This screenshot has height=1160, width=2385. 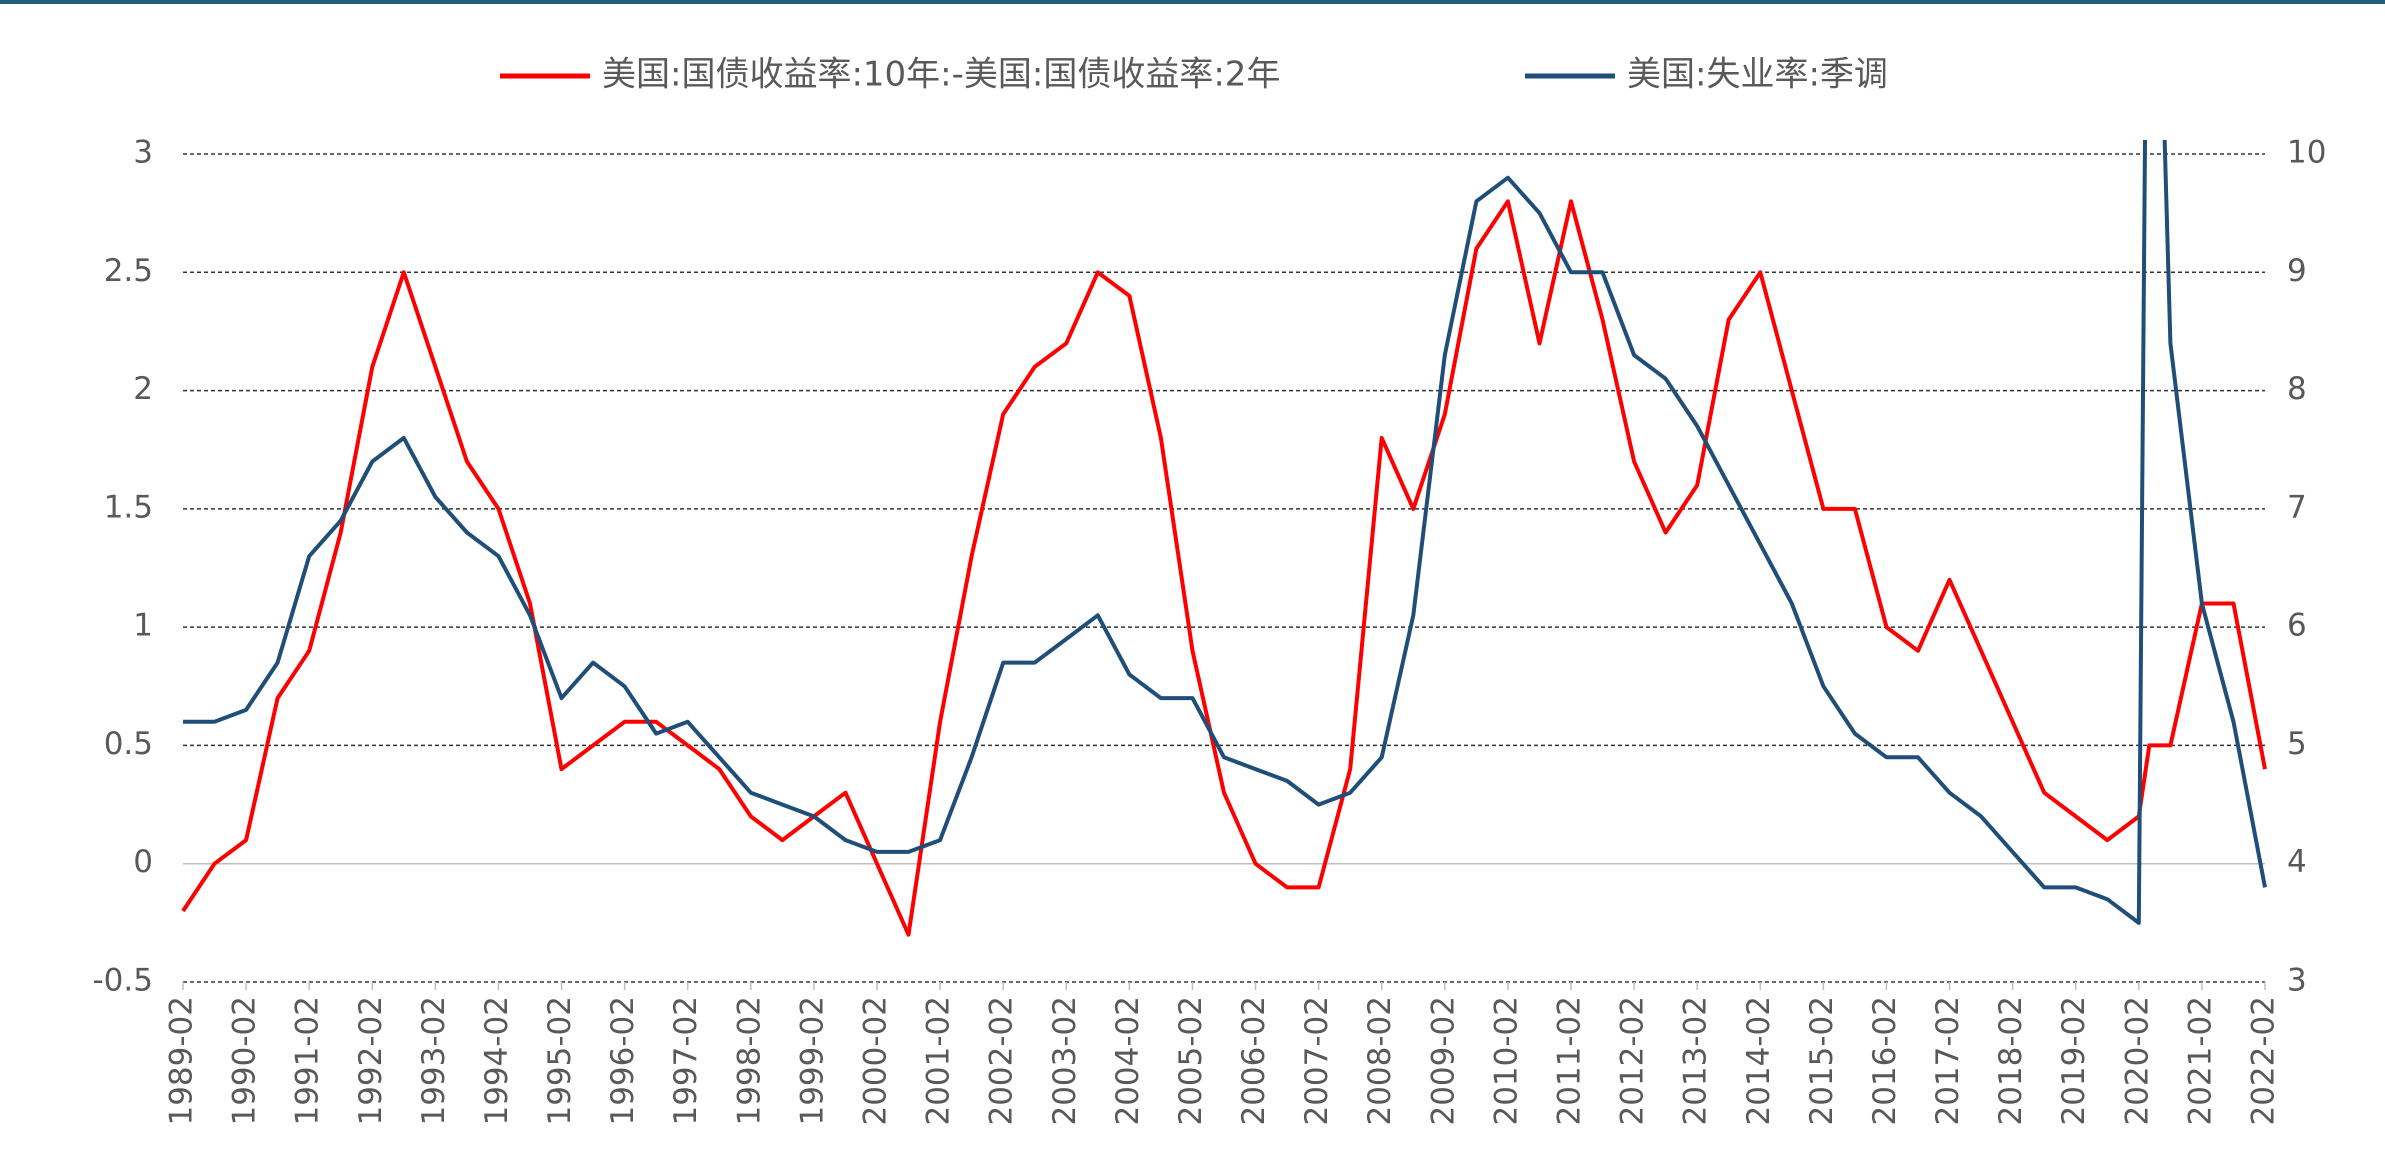 I want to click on x-tick-label: 2013-02, so click(x=1696, y=1061).